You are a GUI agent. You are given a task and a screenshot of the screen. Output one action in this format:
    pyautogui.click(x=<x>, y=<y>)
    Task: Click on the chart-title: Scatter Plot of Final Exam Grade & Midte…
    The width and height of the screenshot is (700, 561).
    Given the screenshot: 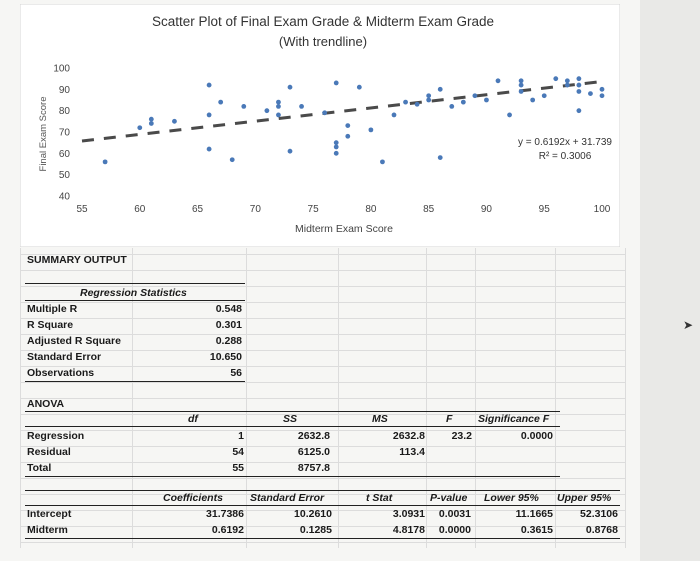 What is the action you would take?
    pyautogui.click(x=323, y=21)
    